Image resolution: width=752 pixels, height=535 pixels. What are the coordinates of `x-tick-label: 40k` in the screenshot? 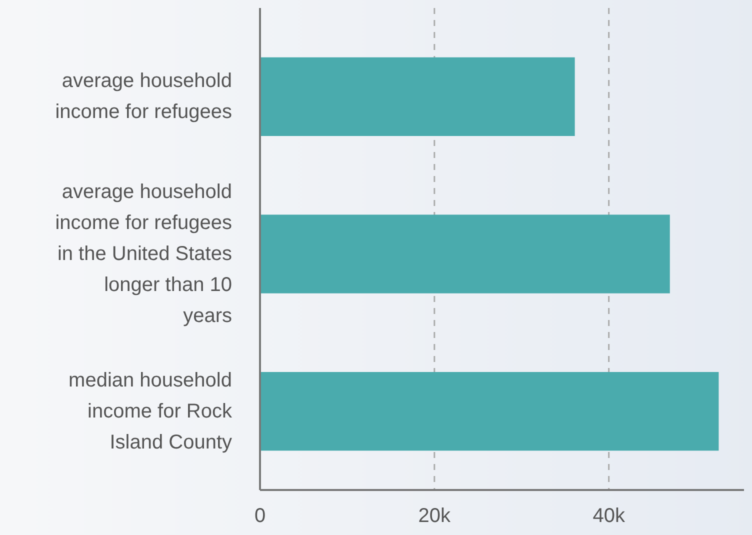 It's located at (609, 516).